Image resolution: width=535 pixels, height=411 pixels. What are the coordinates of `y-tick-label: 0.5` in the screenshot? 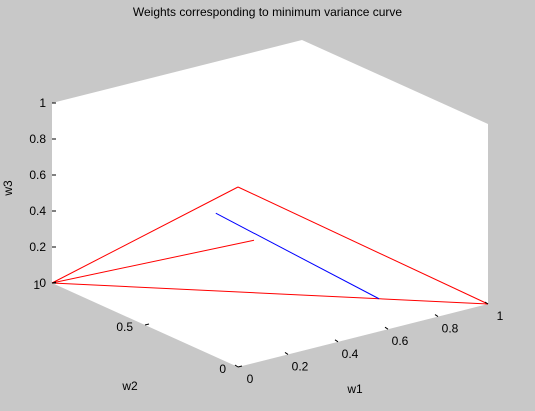 It's located at (124, 327).